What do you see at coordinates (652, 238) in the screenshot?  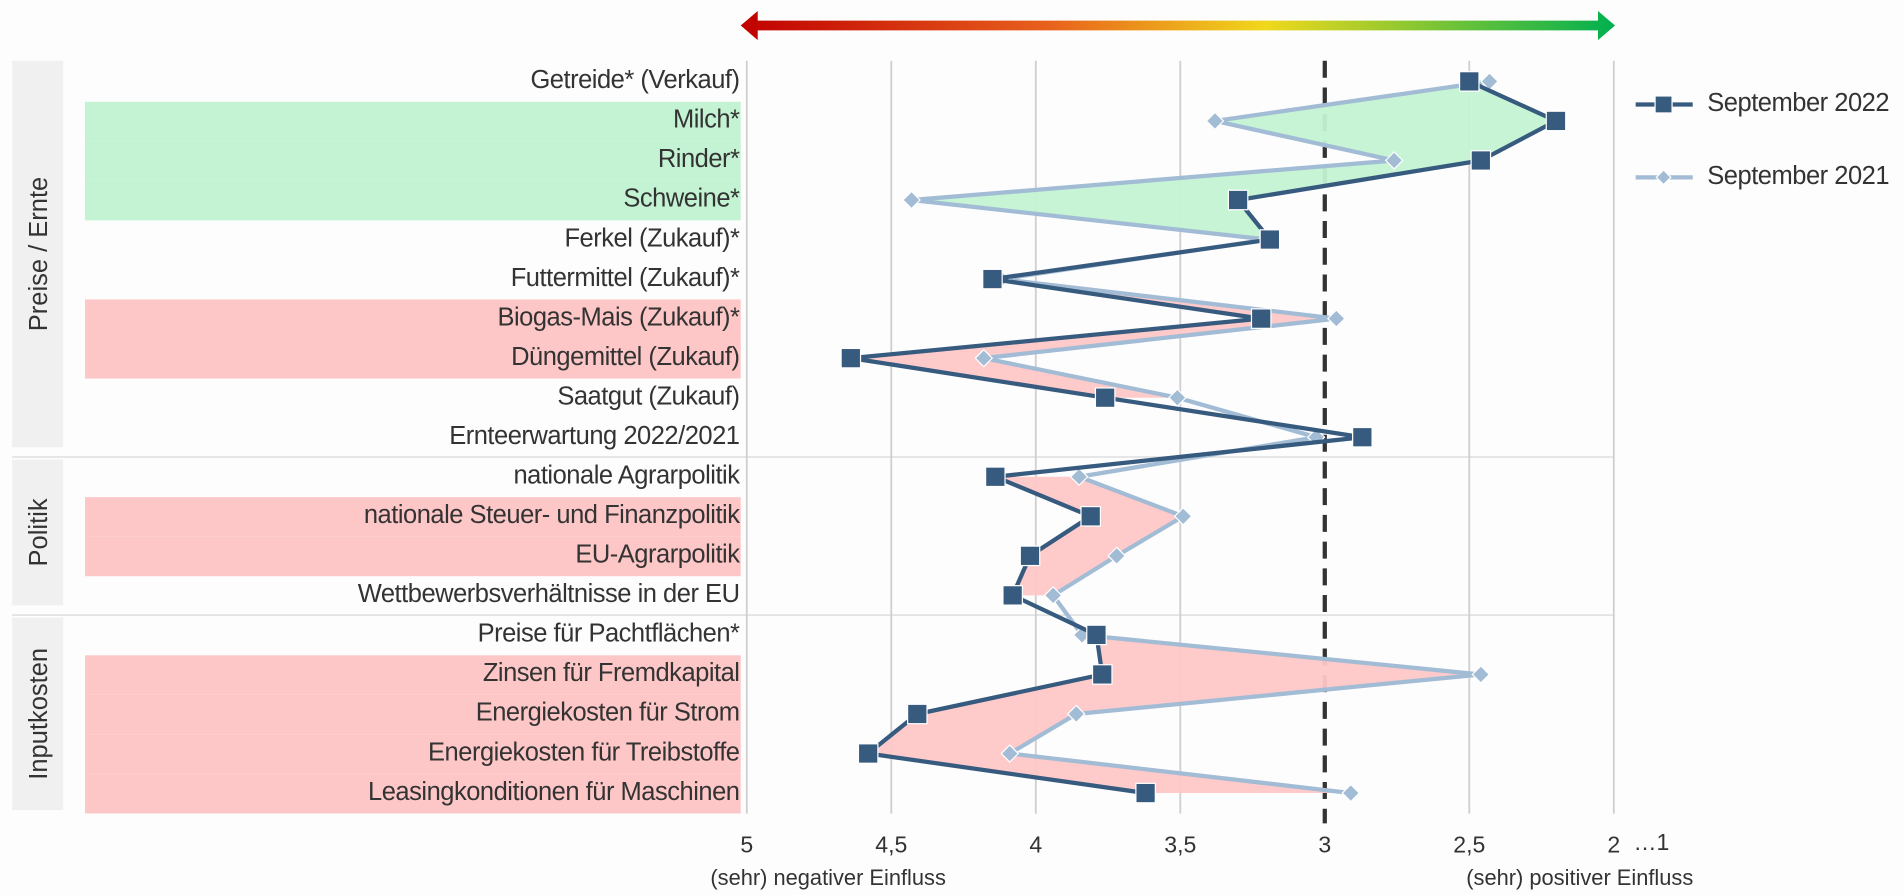 I see `category-label: Ferkel (Zukauf)*` at bounding box center [652, 238].